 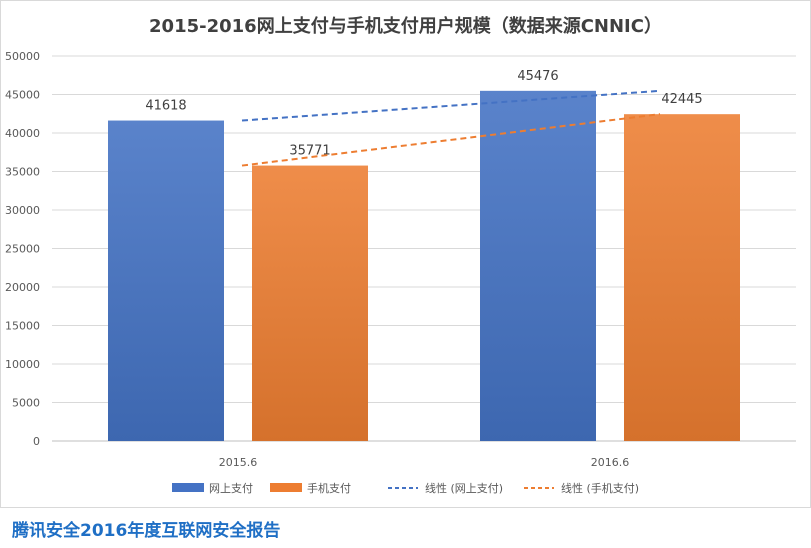 What do you see at coordinates (165, 106) in the screenshot?
I see `data-label: 41618` at bounding box center [165, 106].